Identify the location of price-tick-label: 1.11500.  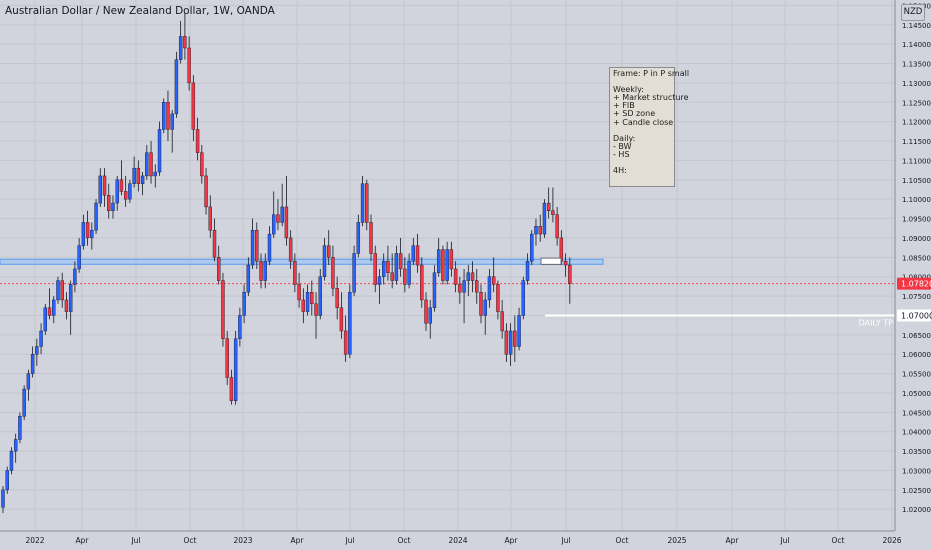
(916, 142).